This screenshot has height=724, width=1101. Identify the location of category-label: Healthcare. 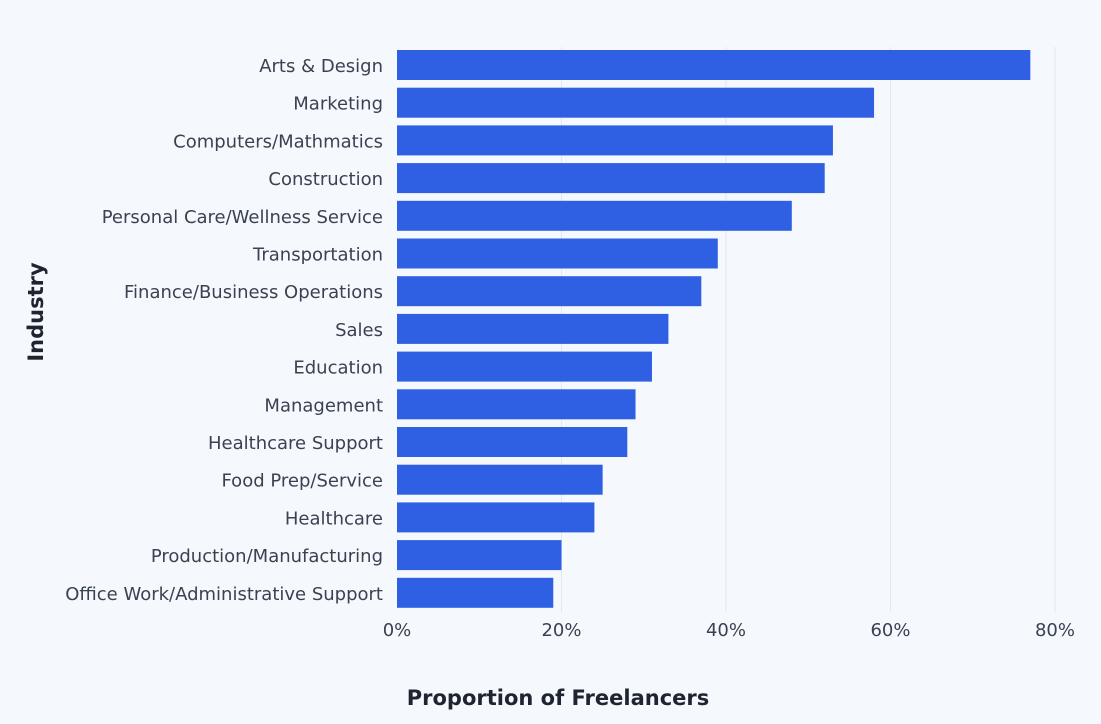
(334, 518).